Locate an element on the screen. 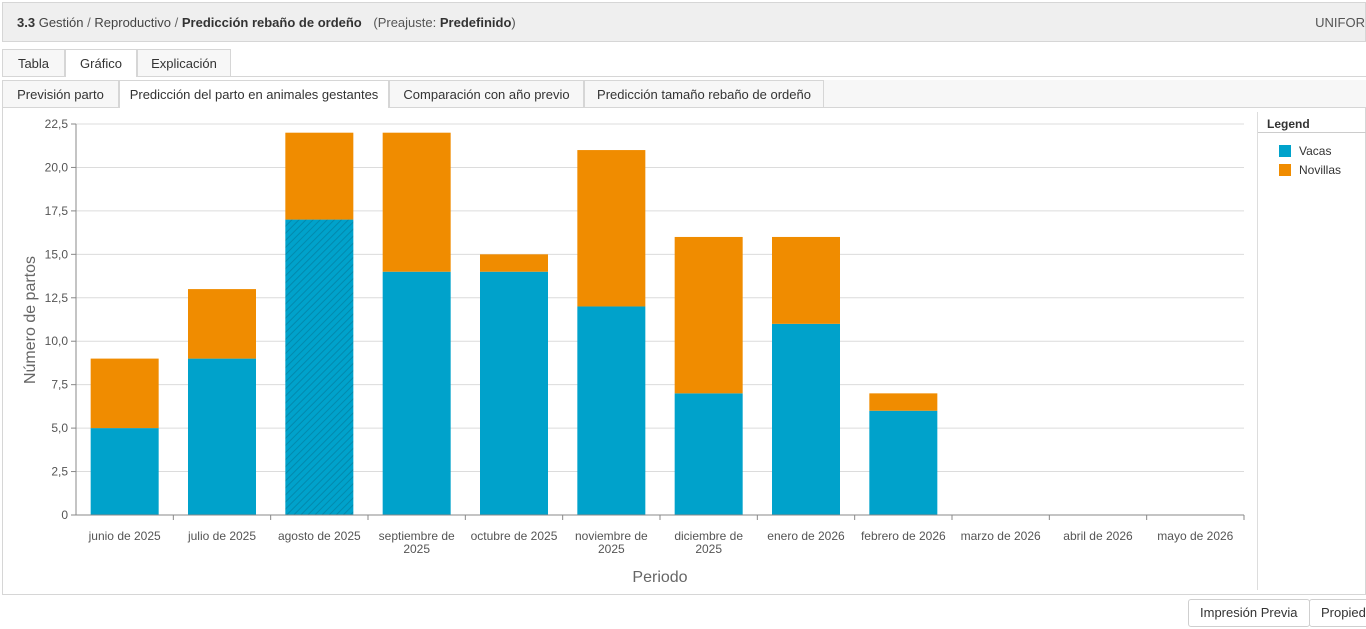 The image size is (1366, 629). primary-tab-bar: Tabla Gráfico Explicación is located at coordinates (684, 63).